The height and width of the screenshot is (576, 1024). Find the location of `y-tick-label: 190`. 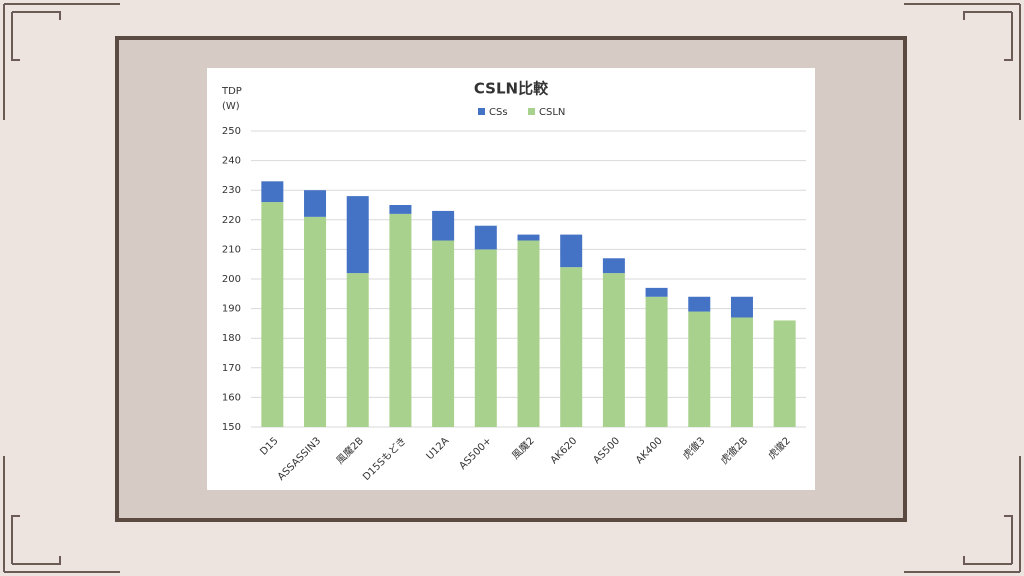

y-tick-label: 190 is located at coordinates (231, 309).